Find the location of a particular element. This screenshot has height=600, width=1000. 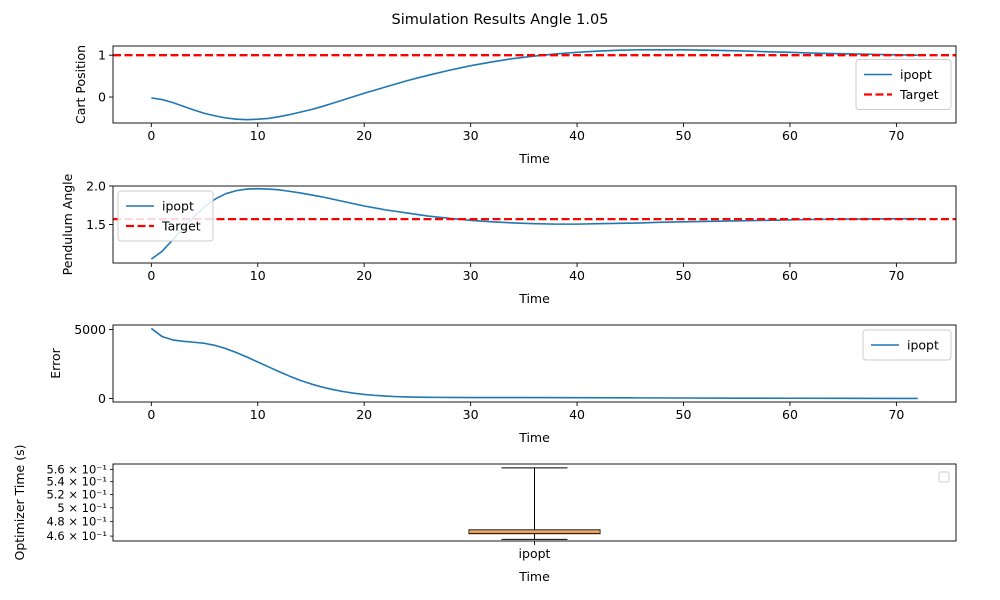

box-plot-ipopt is located at coordinates (534, 503).